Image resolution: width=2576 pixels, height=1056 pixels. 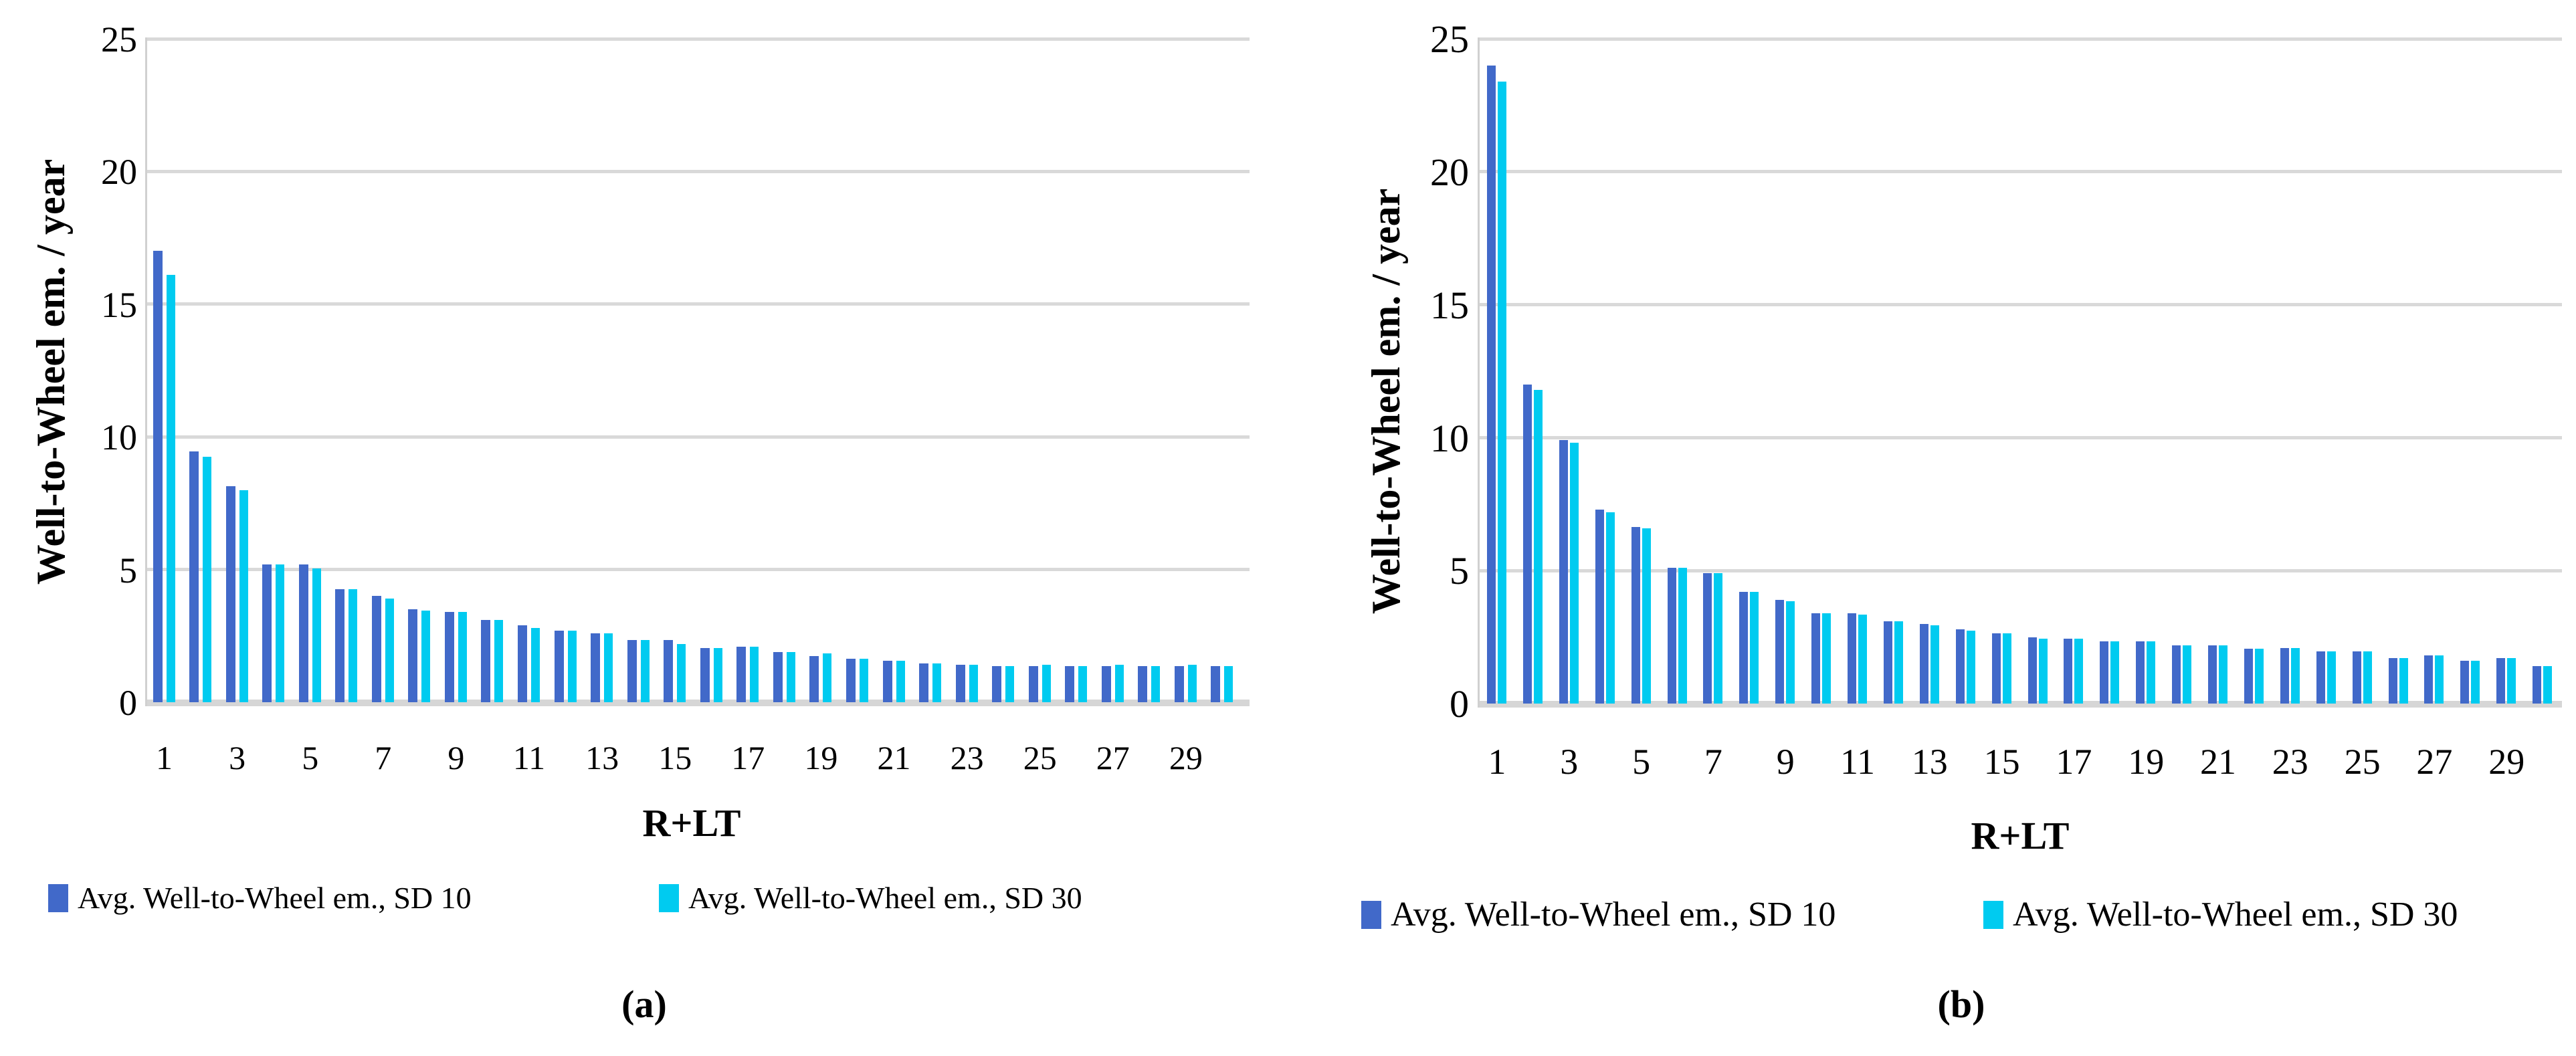 I want to click on bar-sd30-cat19, so click(x=2151, y=672).